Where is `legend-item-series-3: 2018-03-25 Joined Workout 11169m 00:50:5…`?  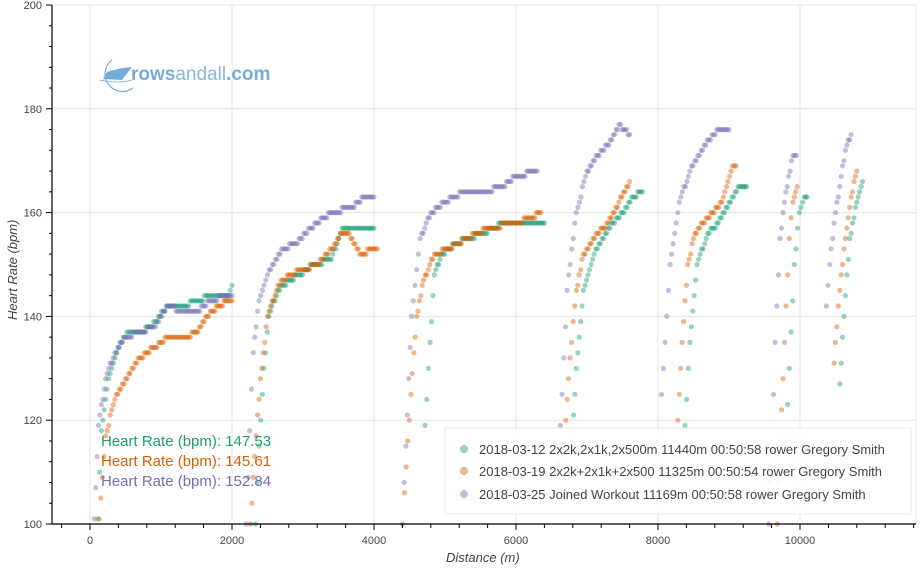
legend-item-series-3: 2018-03-25 Joined Workout 11169m 00:50:5… is located at coordinates (663, 494).